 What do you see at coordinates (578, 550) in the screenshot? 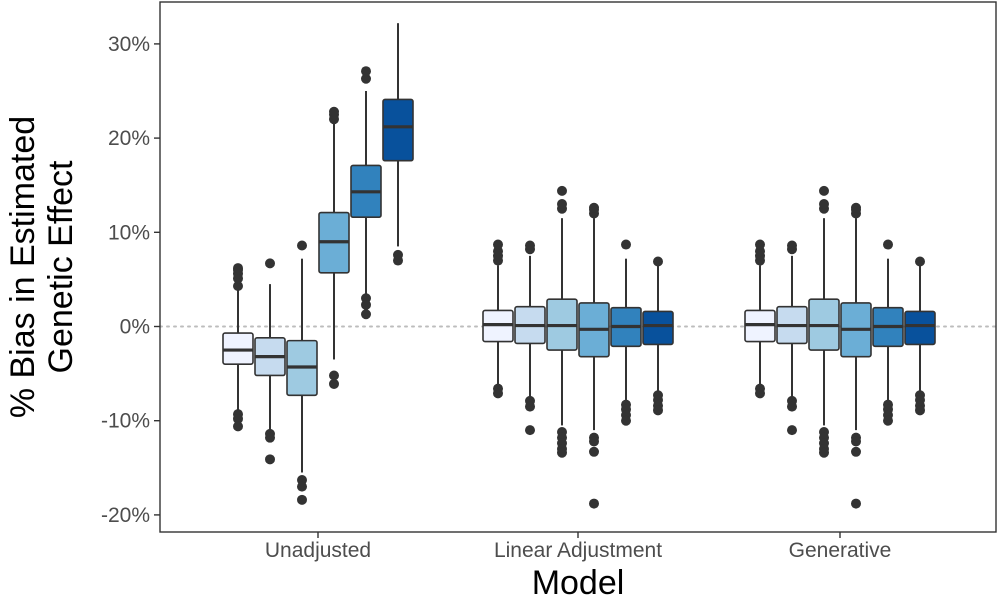
I see `x-tick-label: Linear Adjustment` at bounding box center [578, 550].